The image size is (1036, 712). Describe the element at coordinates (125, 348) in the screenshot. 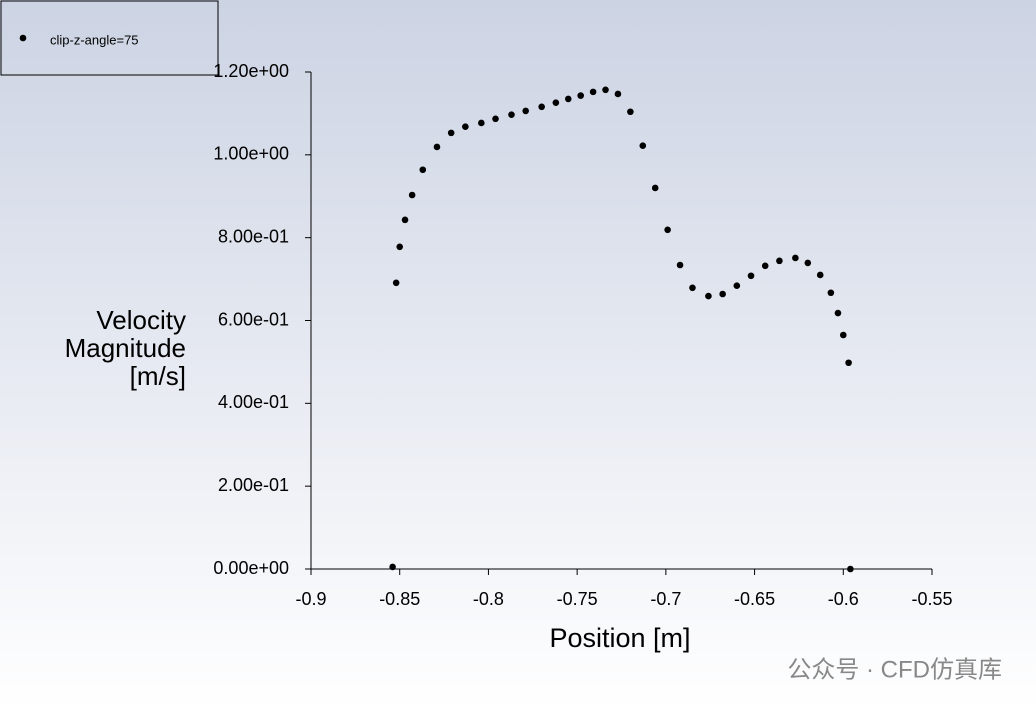

I see `y-axis-label: Magnitude` at that location.